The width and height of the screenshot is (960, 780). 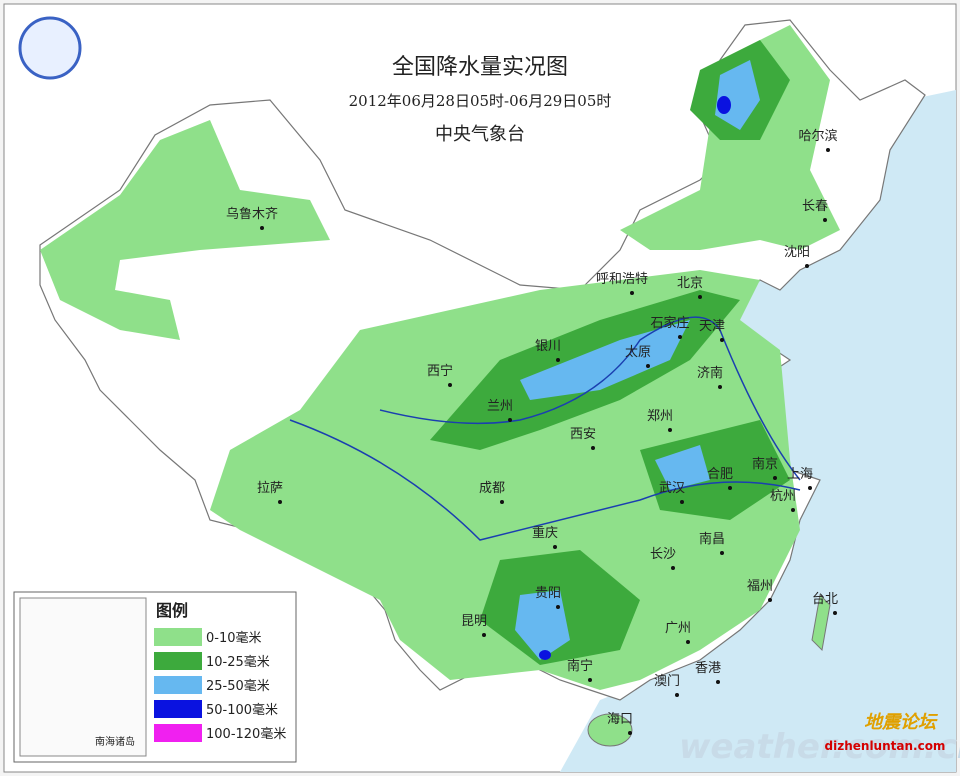 What do you see at coordinates (440, 371) in the screenshot?
I see `city-label: 西宁` at bounding box center [440, 371].